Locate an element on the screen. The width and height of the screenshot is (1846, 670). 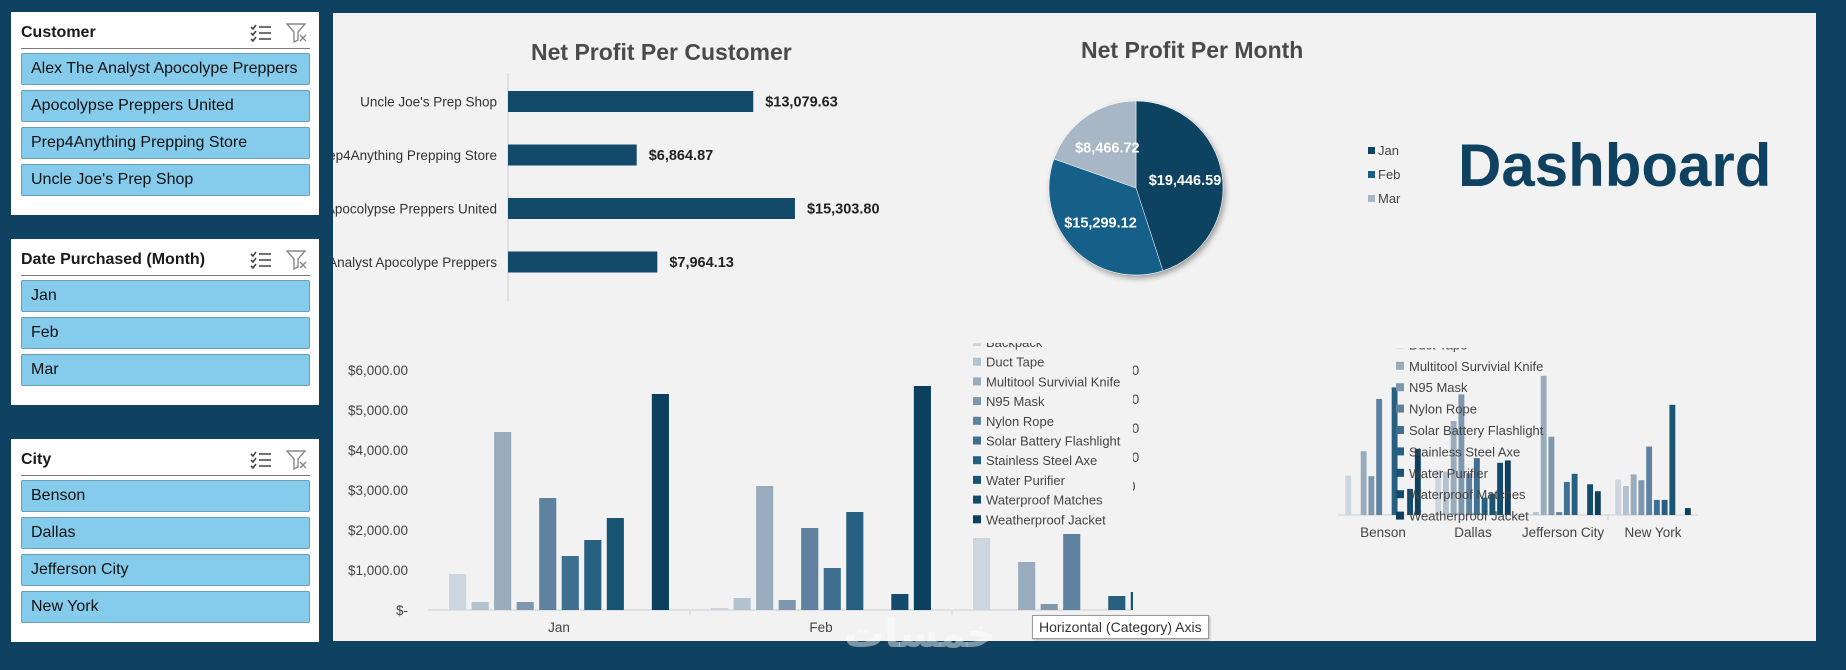
month-profit-pie-chart: $19,446.59 $15,299.12 $8,466.72 Jan Feb Mar is located at coordinates (1243, 213).